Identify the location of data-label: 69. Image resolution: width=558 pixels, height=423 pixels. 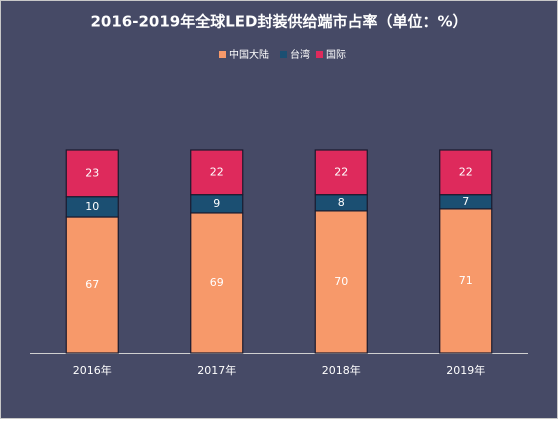
(217, 282).